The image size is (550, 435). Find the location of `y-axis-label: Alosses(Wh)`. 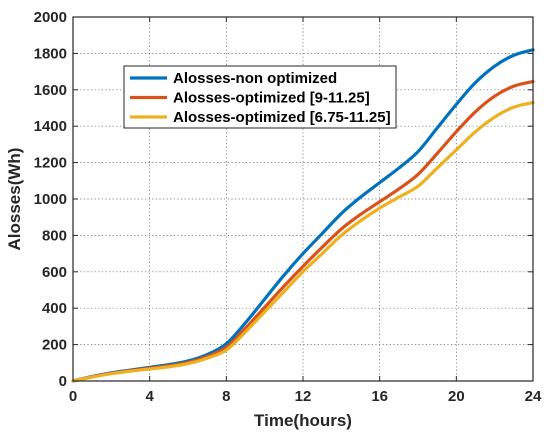

y-axis-label: Alosses(Wh) is located at coordinates (14, 199).